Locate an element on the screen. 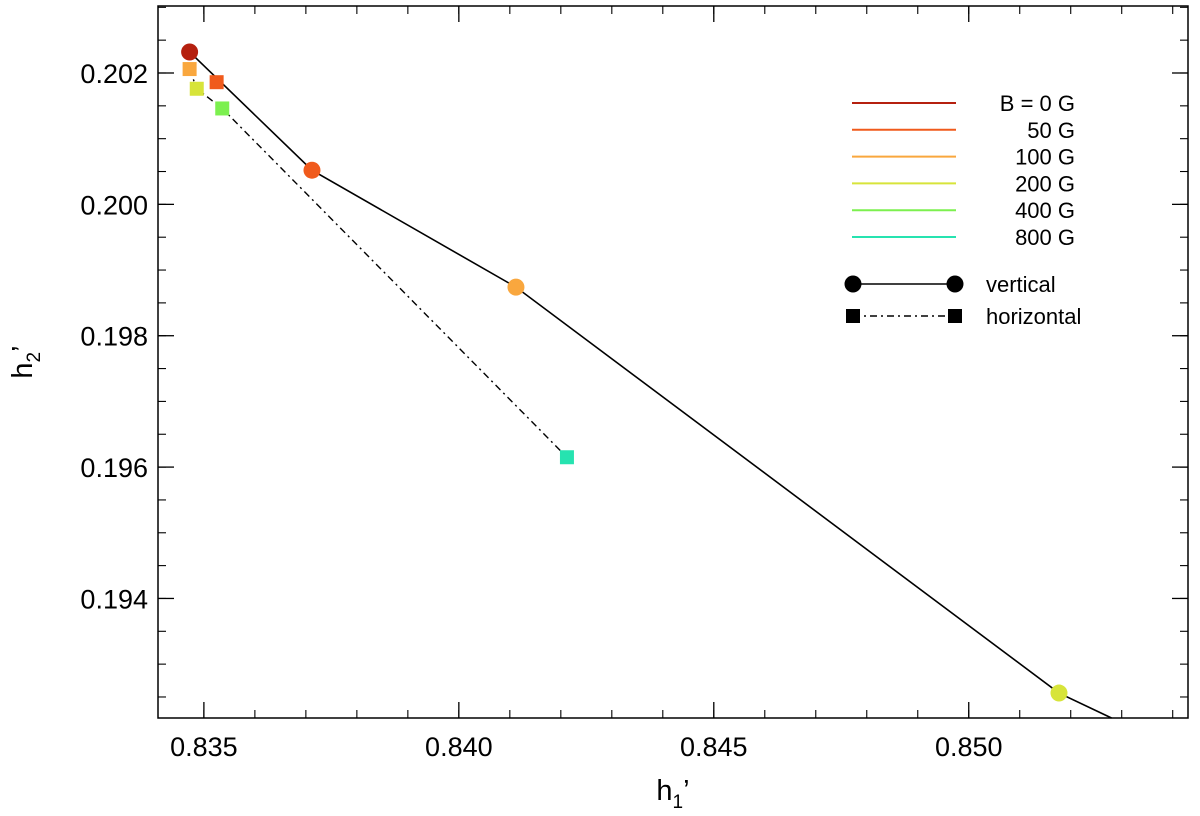 This screenshot has width=1200, height=816. legend-field-label: B = 0 G is located at coordinates (1037, 103).